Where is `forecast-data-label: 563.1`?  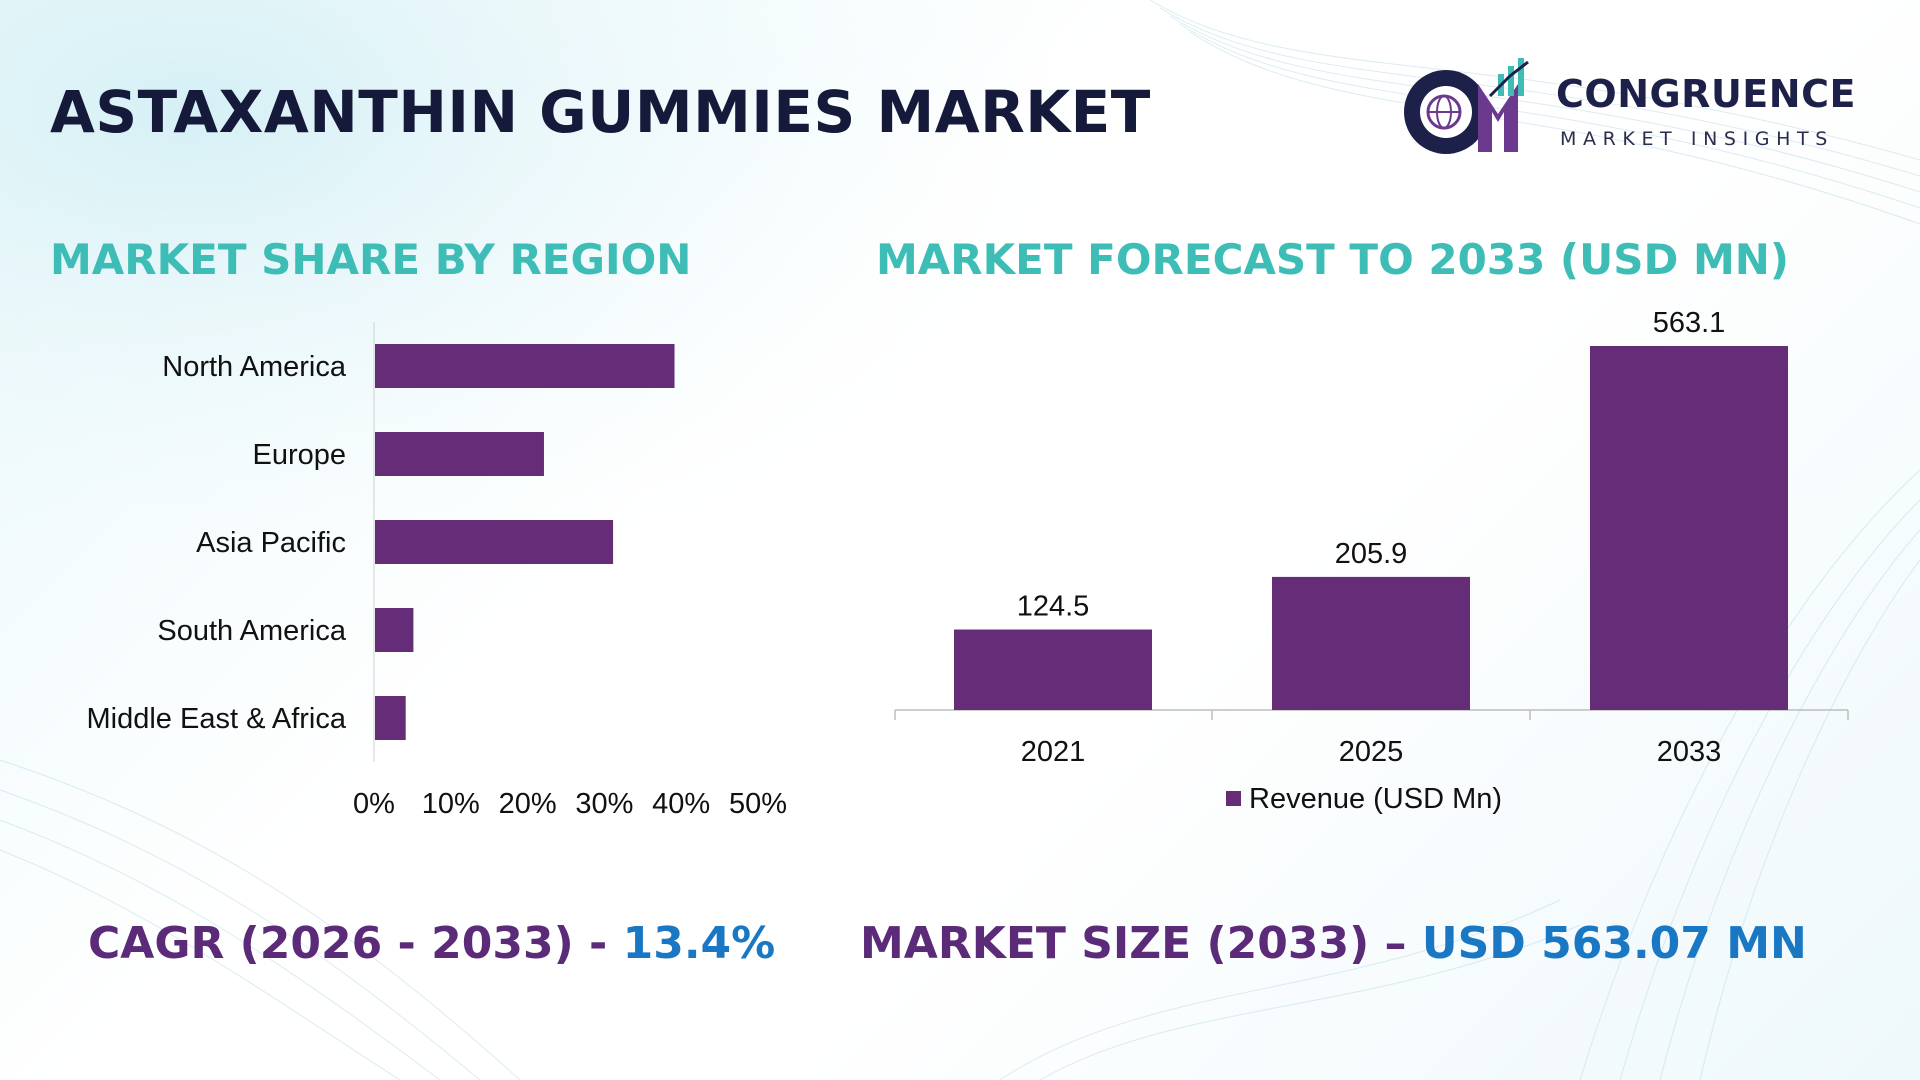
forecast-data-label: 563.1 is located at coordinates (1689, 323).